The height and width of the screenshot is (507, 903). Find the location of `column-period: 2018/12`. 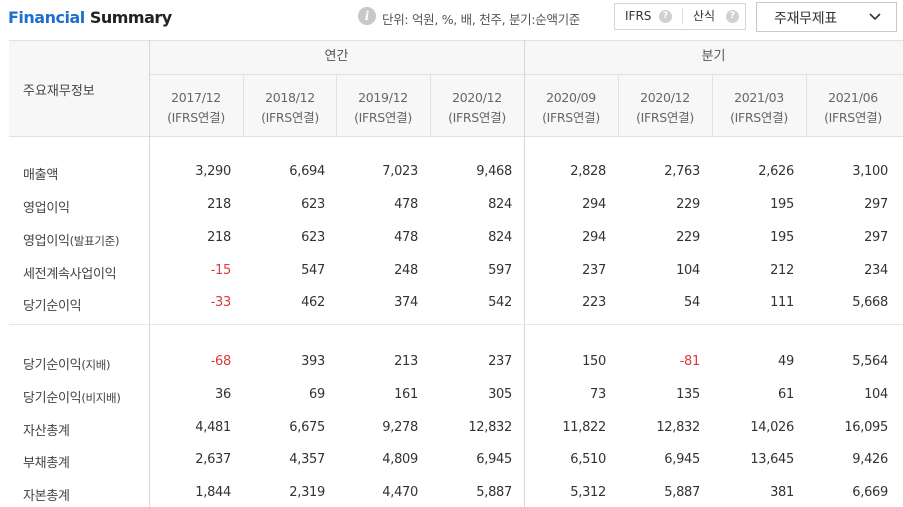

column-period: 2018/12 is located at coordinates (290, 97).